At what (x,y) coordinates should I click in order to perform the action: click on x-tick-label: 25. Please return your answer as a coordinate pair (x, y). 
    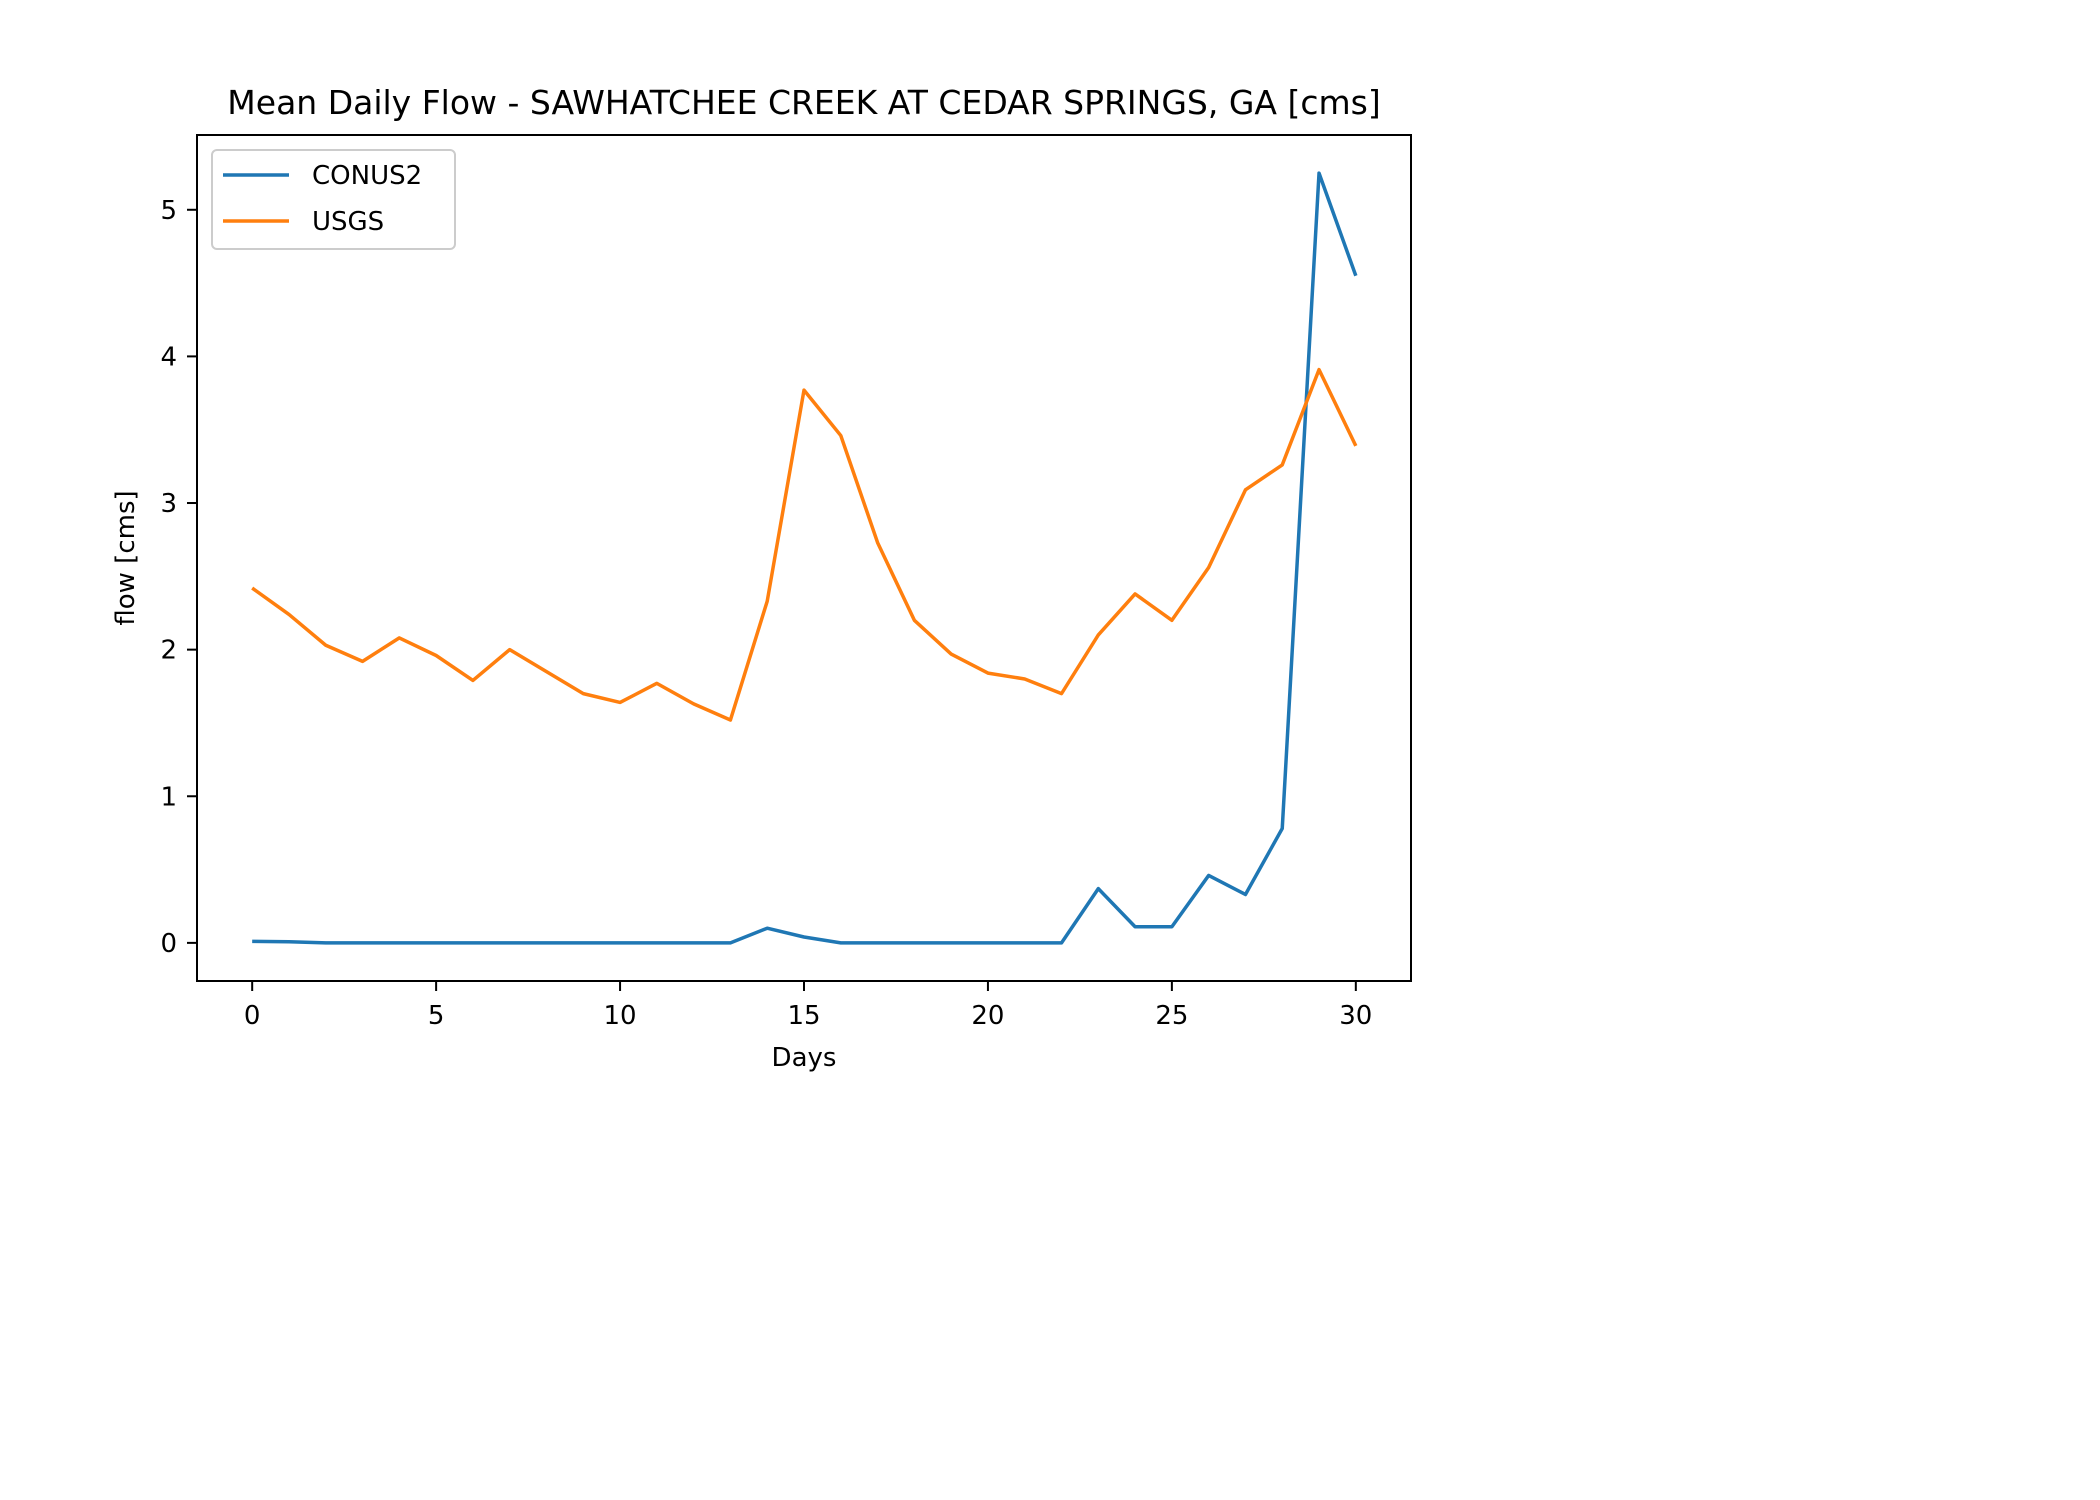
    Looking at the image, I should click on (1171, 1016).